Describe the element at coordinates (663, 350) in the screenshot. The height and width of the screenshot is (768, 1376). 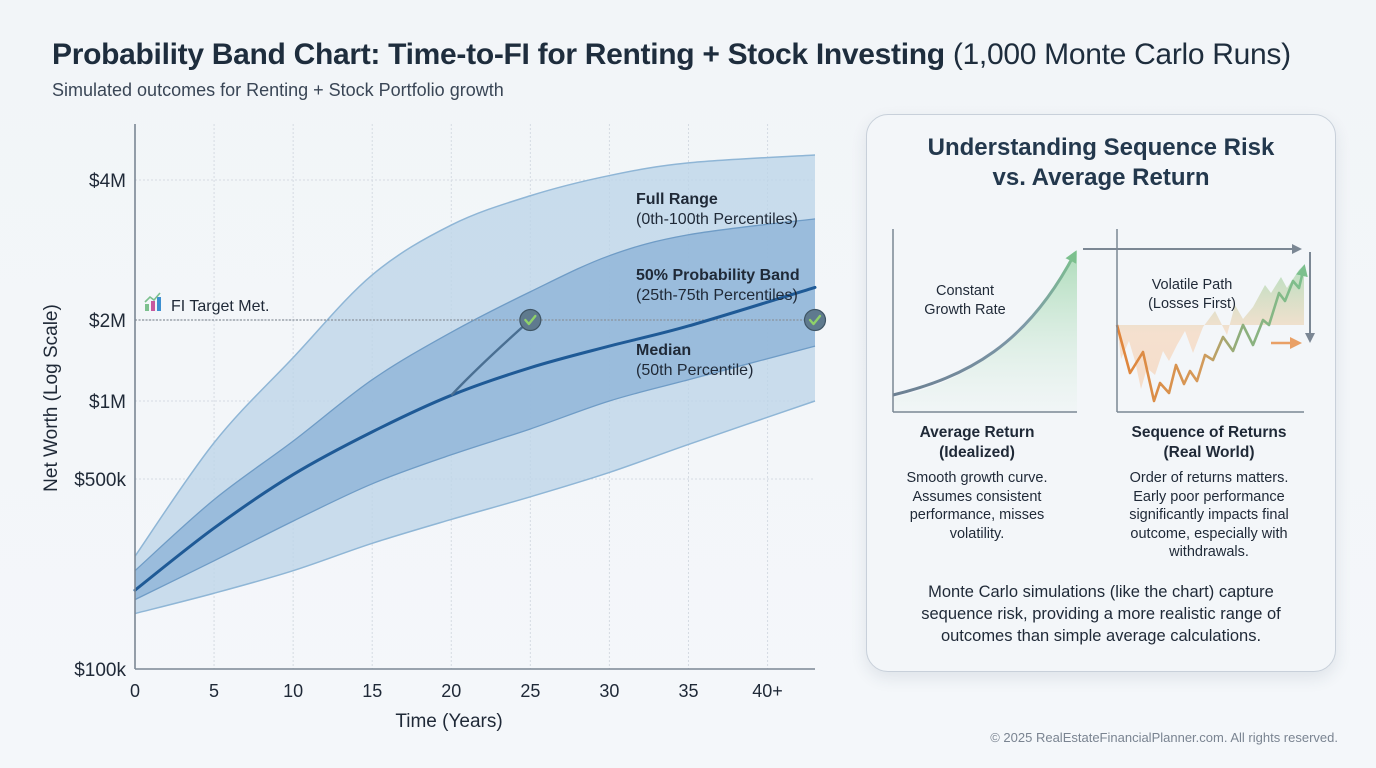
I see `band-annotation-title: Median` at that location.